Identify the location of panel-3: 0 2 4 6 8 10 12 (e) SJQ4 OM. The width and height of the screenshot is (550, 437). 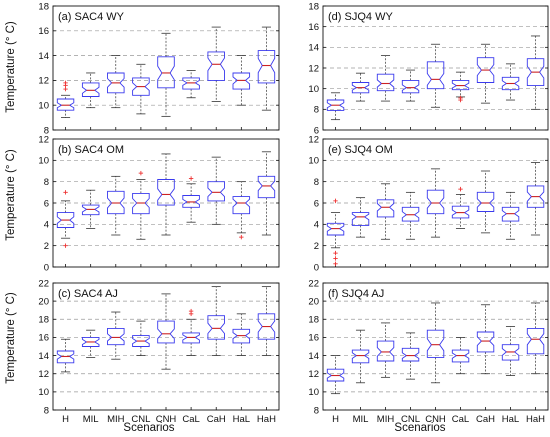
(428, 203).